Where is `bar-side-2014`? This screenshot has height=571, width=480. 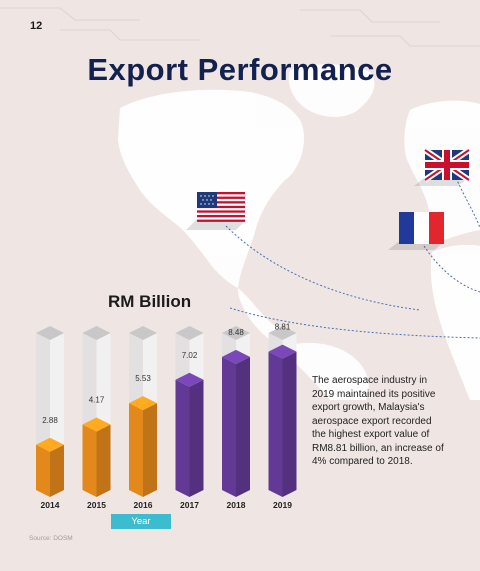 bar-side-2014 is located at coordinates (57, 470).